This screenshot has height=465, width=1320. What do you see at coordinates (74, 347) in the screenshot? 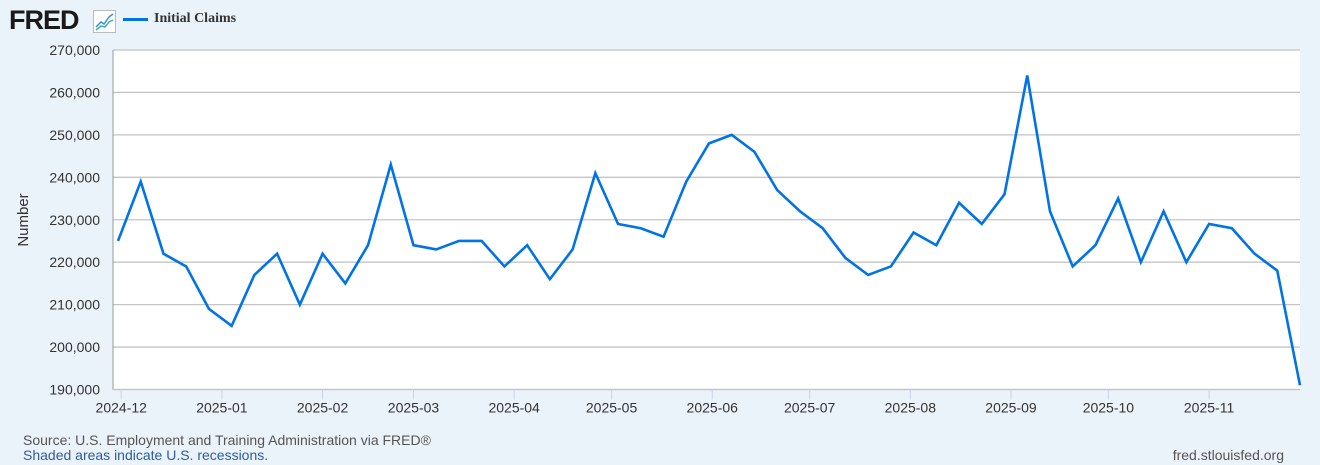
I see `y-tick-label: 200,000` at bounding box center [74, 347].